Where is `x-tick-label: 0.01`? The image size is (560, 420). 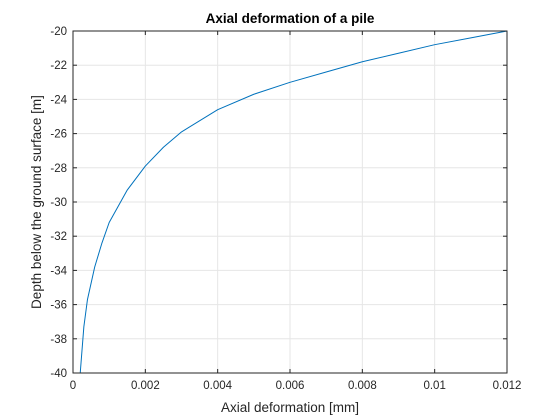 x-tick-label: 0.01 is located at coordinates (434, 386).